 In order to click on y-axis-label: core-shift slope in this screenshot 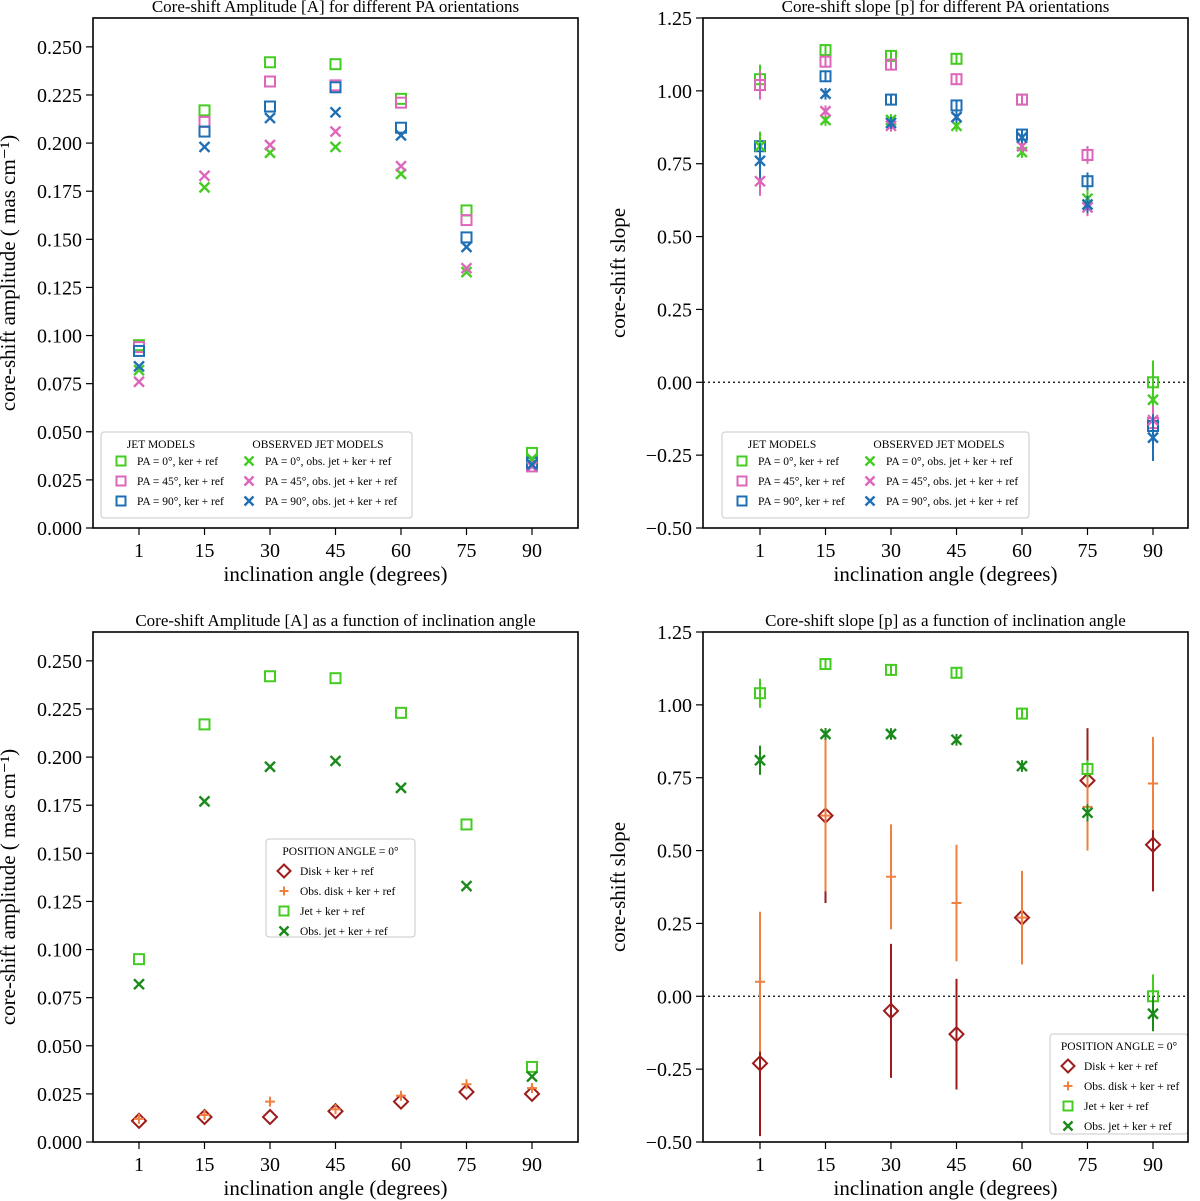, I will do `click(618, 273)`.